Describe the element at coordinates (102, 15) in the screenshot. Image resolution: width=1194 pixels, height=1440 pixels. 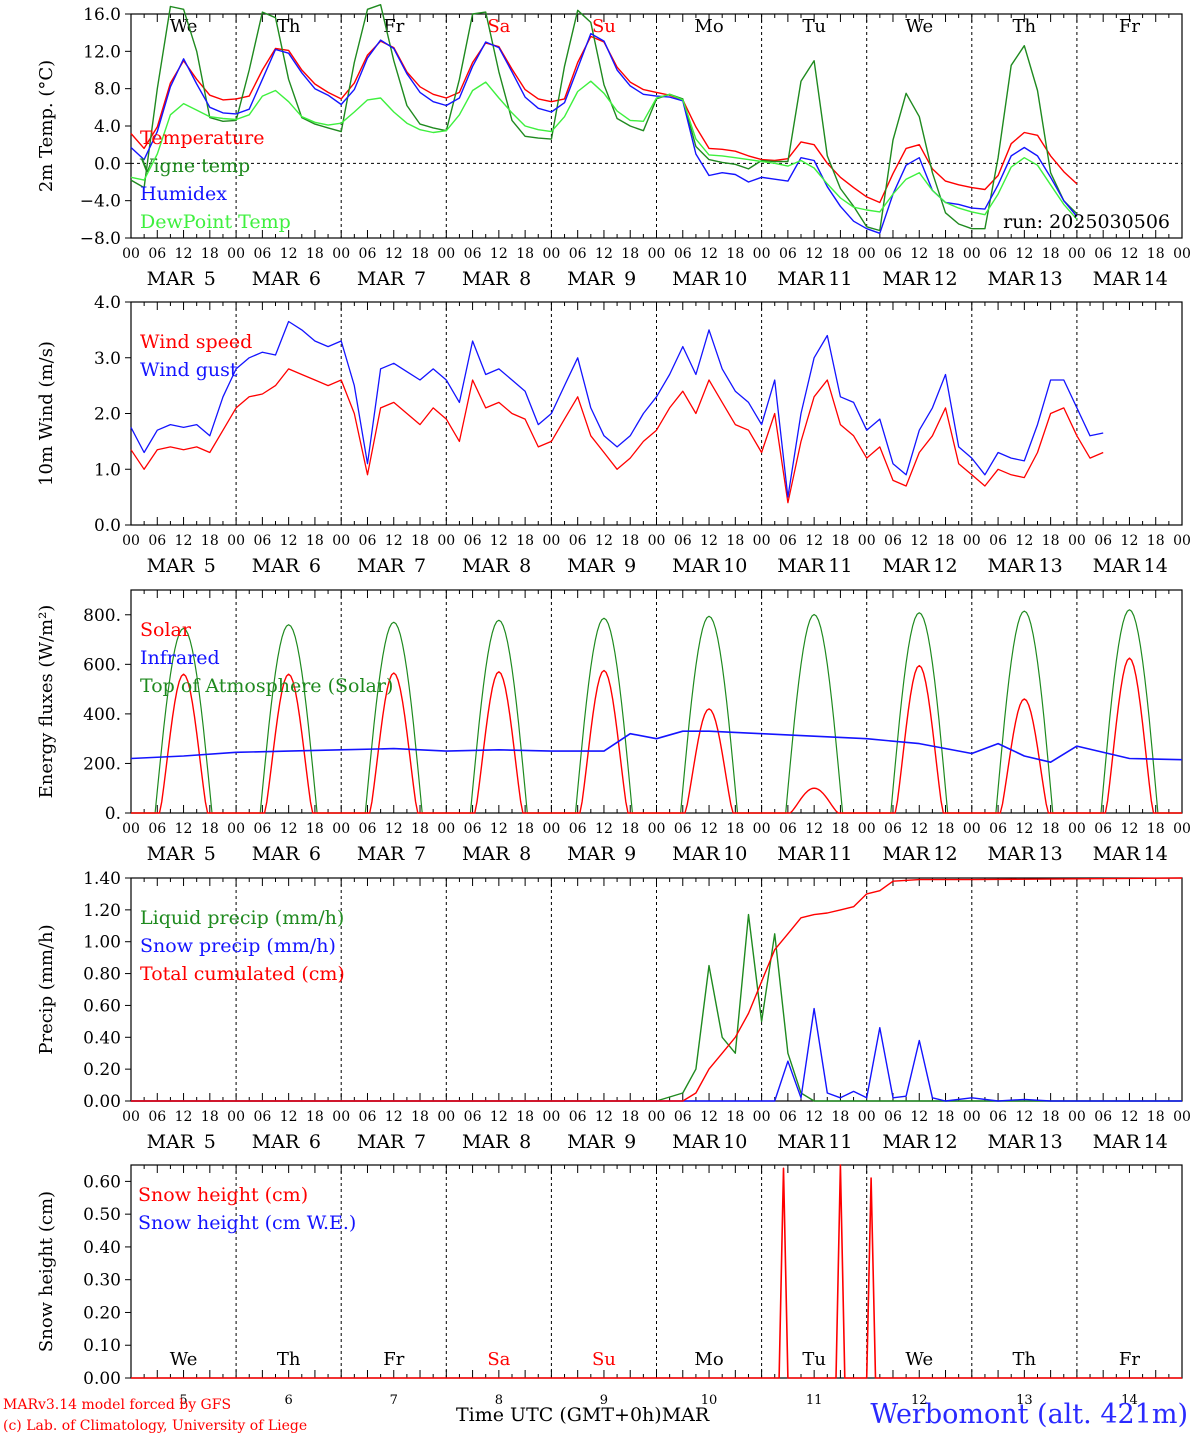
I see `y-tick-label: 16.0` at that location.